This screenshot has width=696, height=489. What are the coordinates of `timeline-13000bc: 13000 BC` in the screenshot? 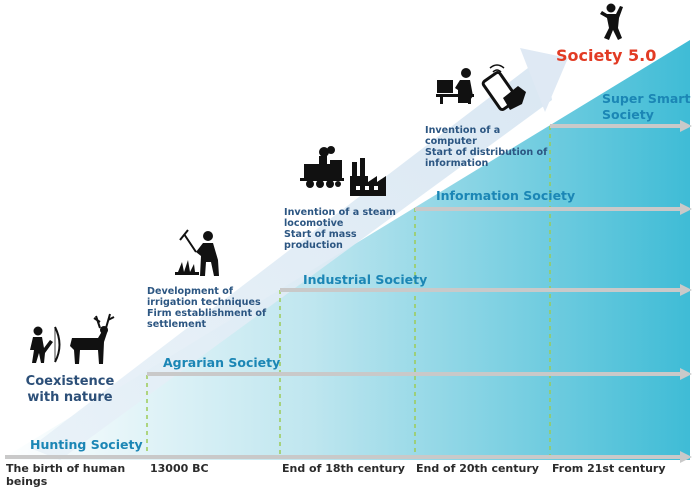 It's located at (179, 468).